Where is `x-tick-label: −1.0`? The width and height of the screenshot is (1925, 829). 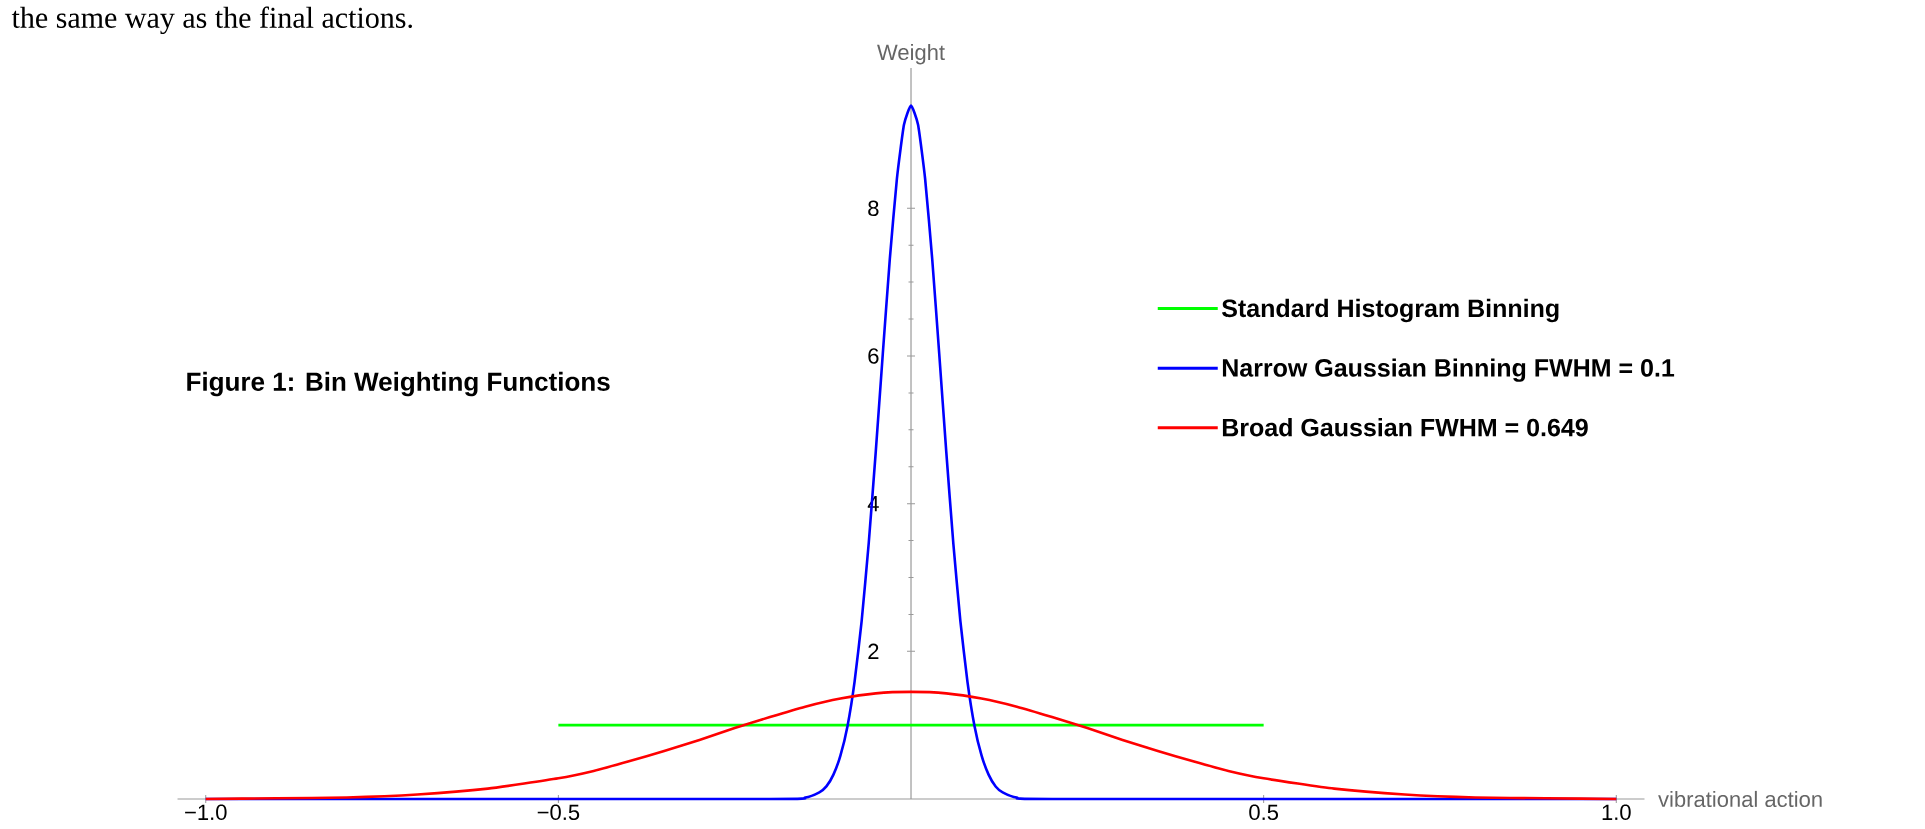
x-tick-label: −1.0 is located at coordinates (206, 812).